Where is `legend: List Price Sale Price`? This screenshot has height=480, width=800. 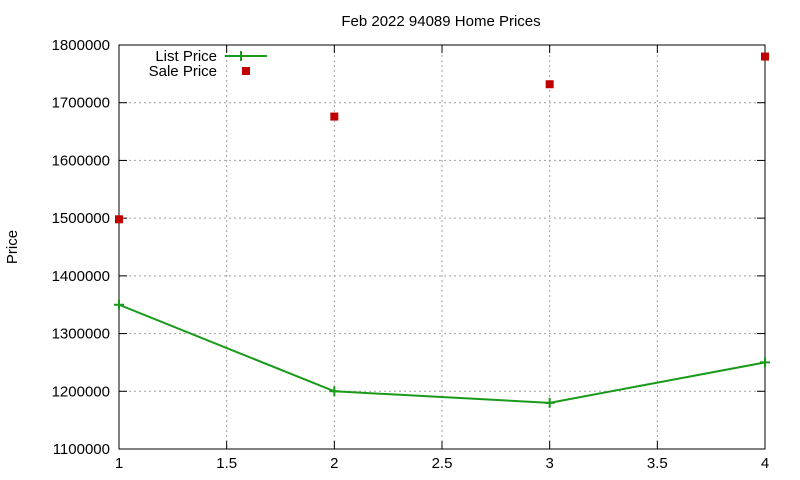
legend: List Price Sale Price is located at coordinates (208, 64).